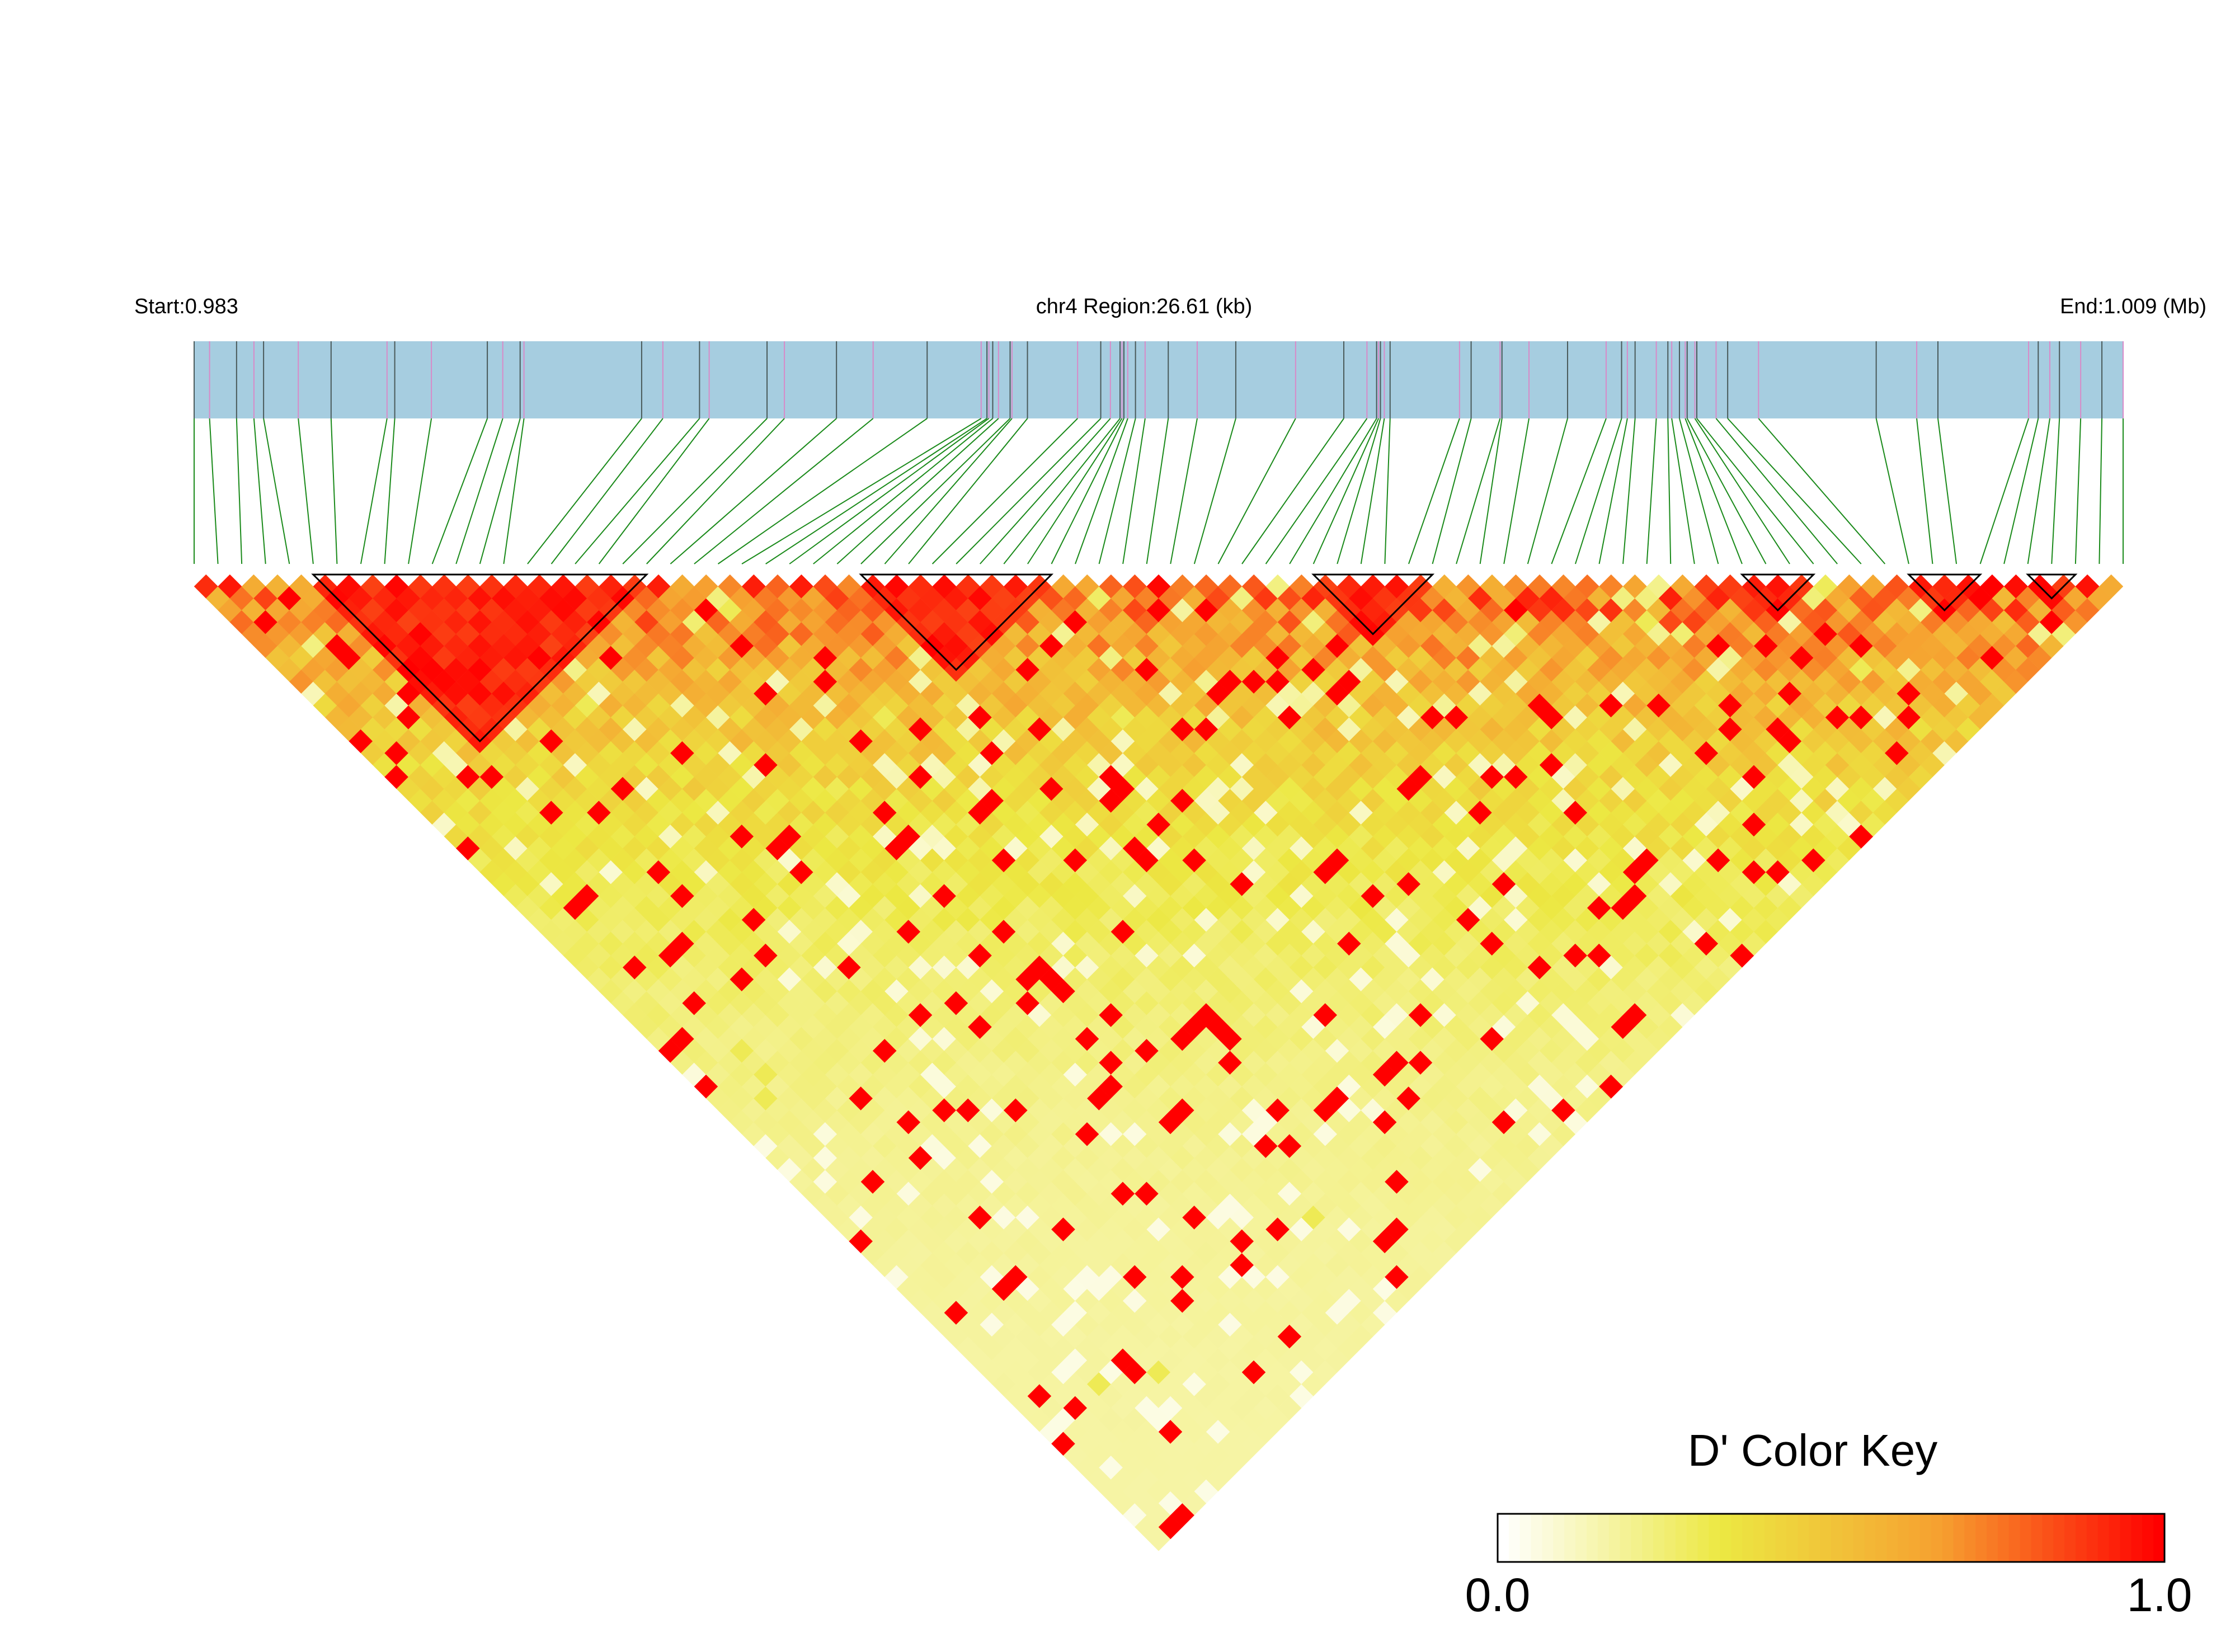  I want to click on region-start-label: Start:0.983, so click(186, 306).